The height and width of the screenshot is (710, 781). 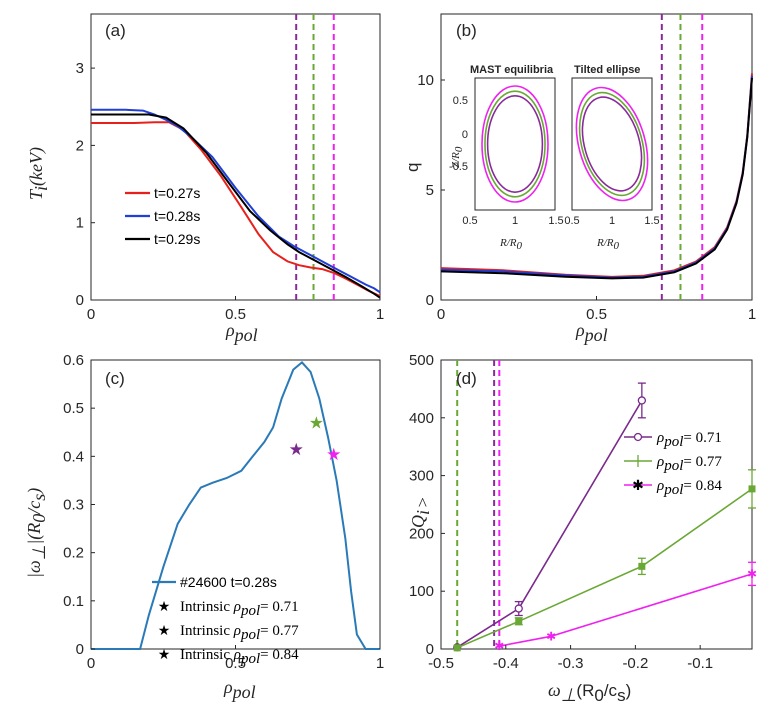 What do you see at coordinates (689, 464) in the screenshot?
I see `legend-label-077: ρpol= 0.77` at bounding box center [689, 464].